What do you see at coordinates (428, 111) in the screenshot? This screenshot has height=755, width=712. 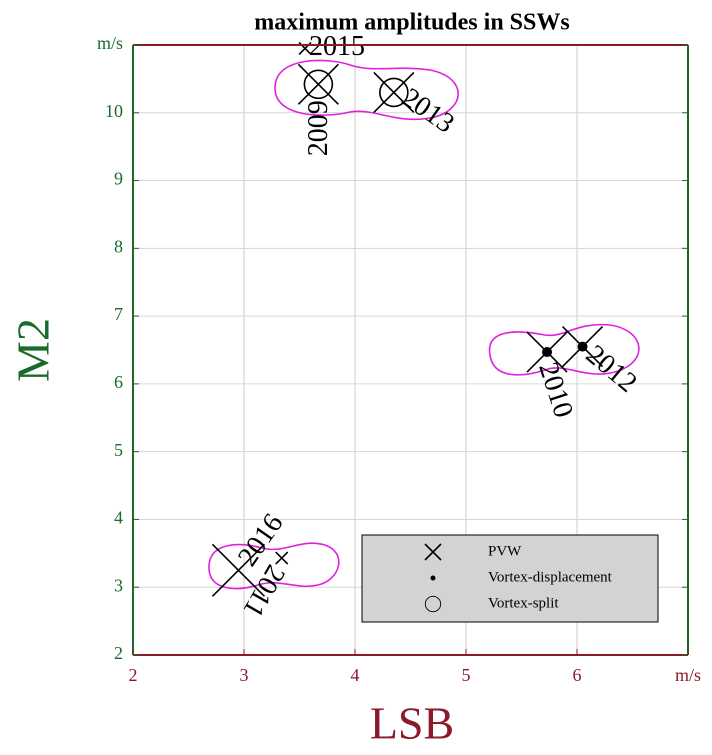 I see `point-label: 2013` at bounding box center [428, 111].